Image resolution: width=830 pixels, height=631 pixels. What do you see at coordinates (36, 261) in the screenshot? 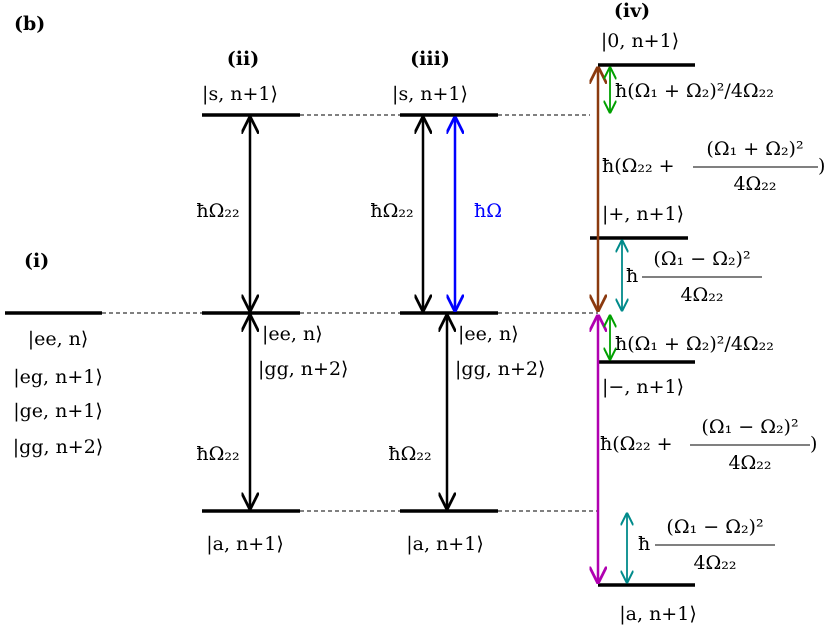
I see `column-label: (i)` at bounding box center [36, 261].